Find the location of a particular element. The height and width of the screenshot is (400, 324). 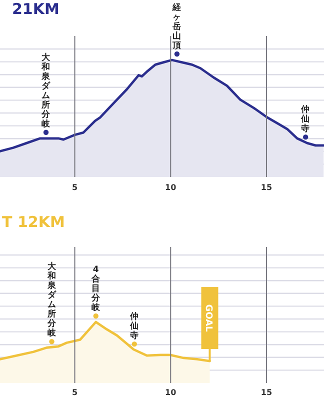

annotation: GOAL is located at coordinates (208, 318).